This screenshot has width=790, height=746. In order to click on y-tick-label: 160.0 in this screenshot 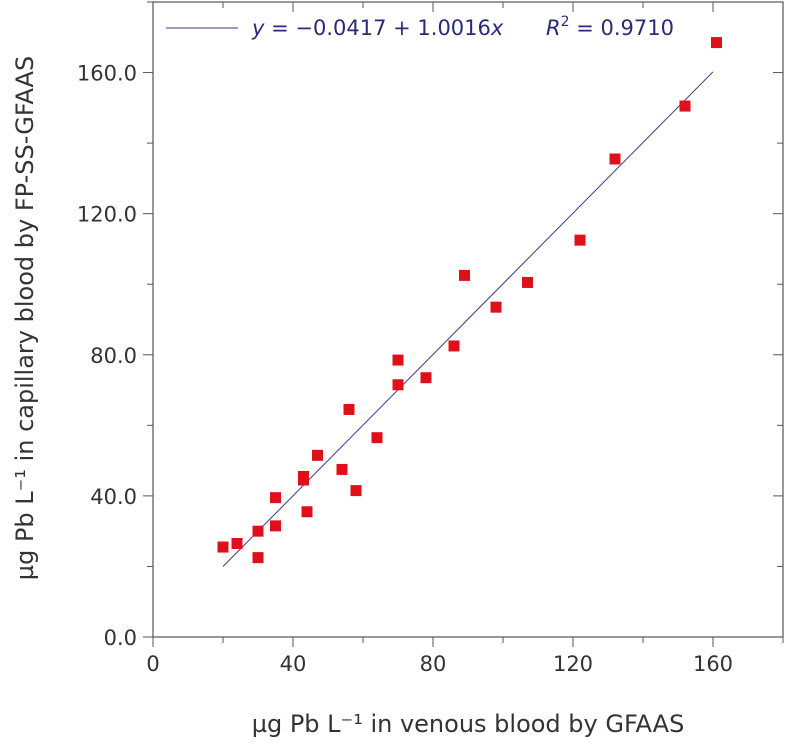, I will do `click(107, 74)`.